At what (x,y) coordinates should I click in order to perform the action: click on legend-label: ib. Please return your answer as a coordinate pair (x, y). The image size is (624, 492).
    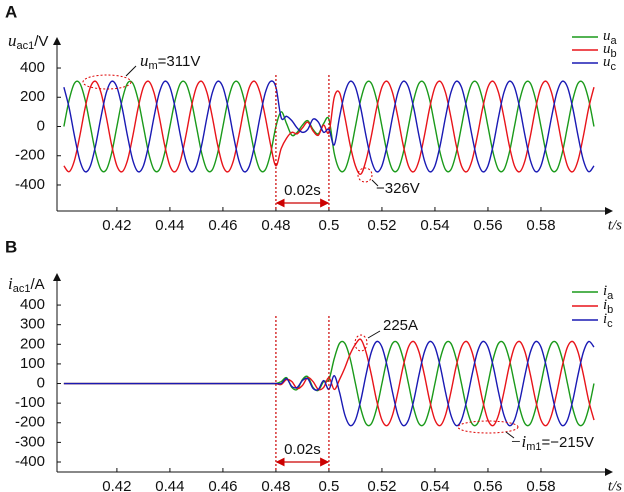
    Looking at the image, I should click on (608, 306).